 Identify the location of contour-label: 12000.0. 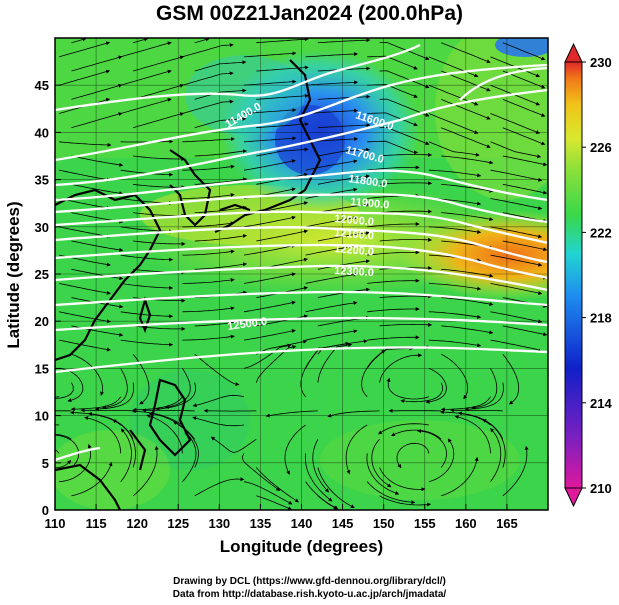
(354, 220).